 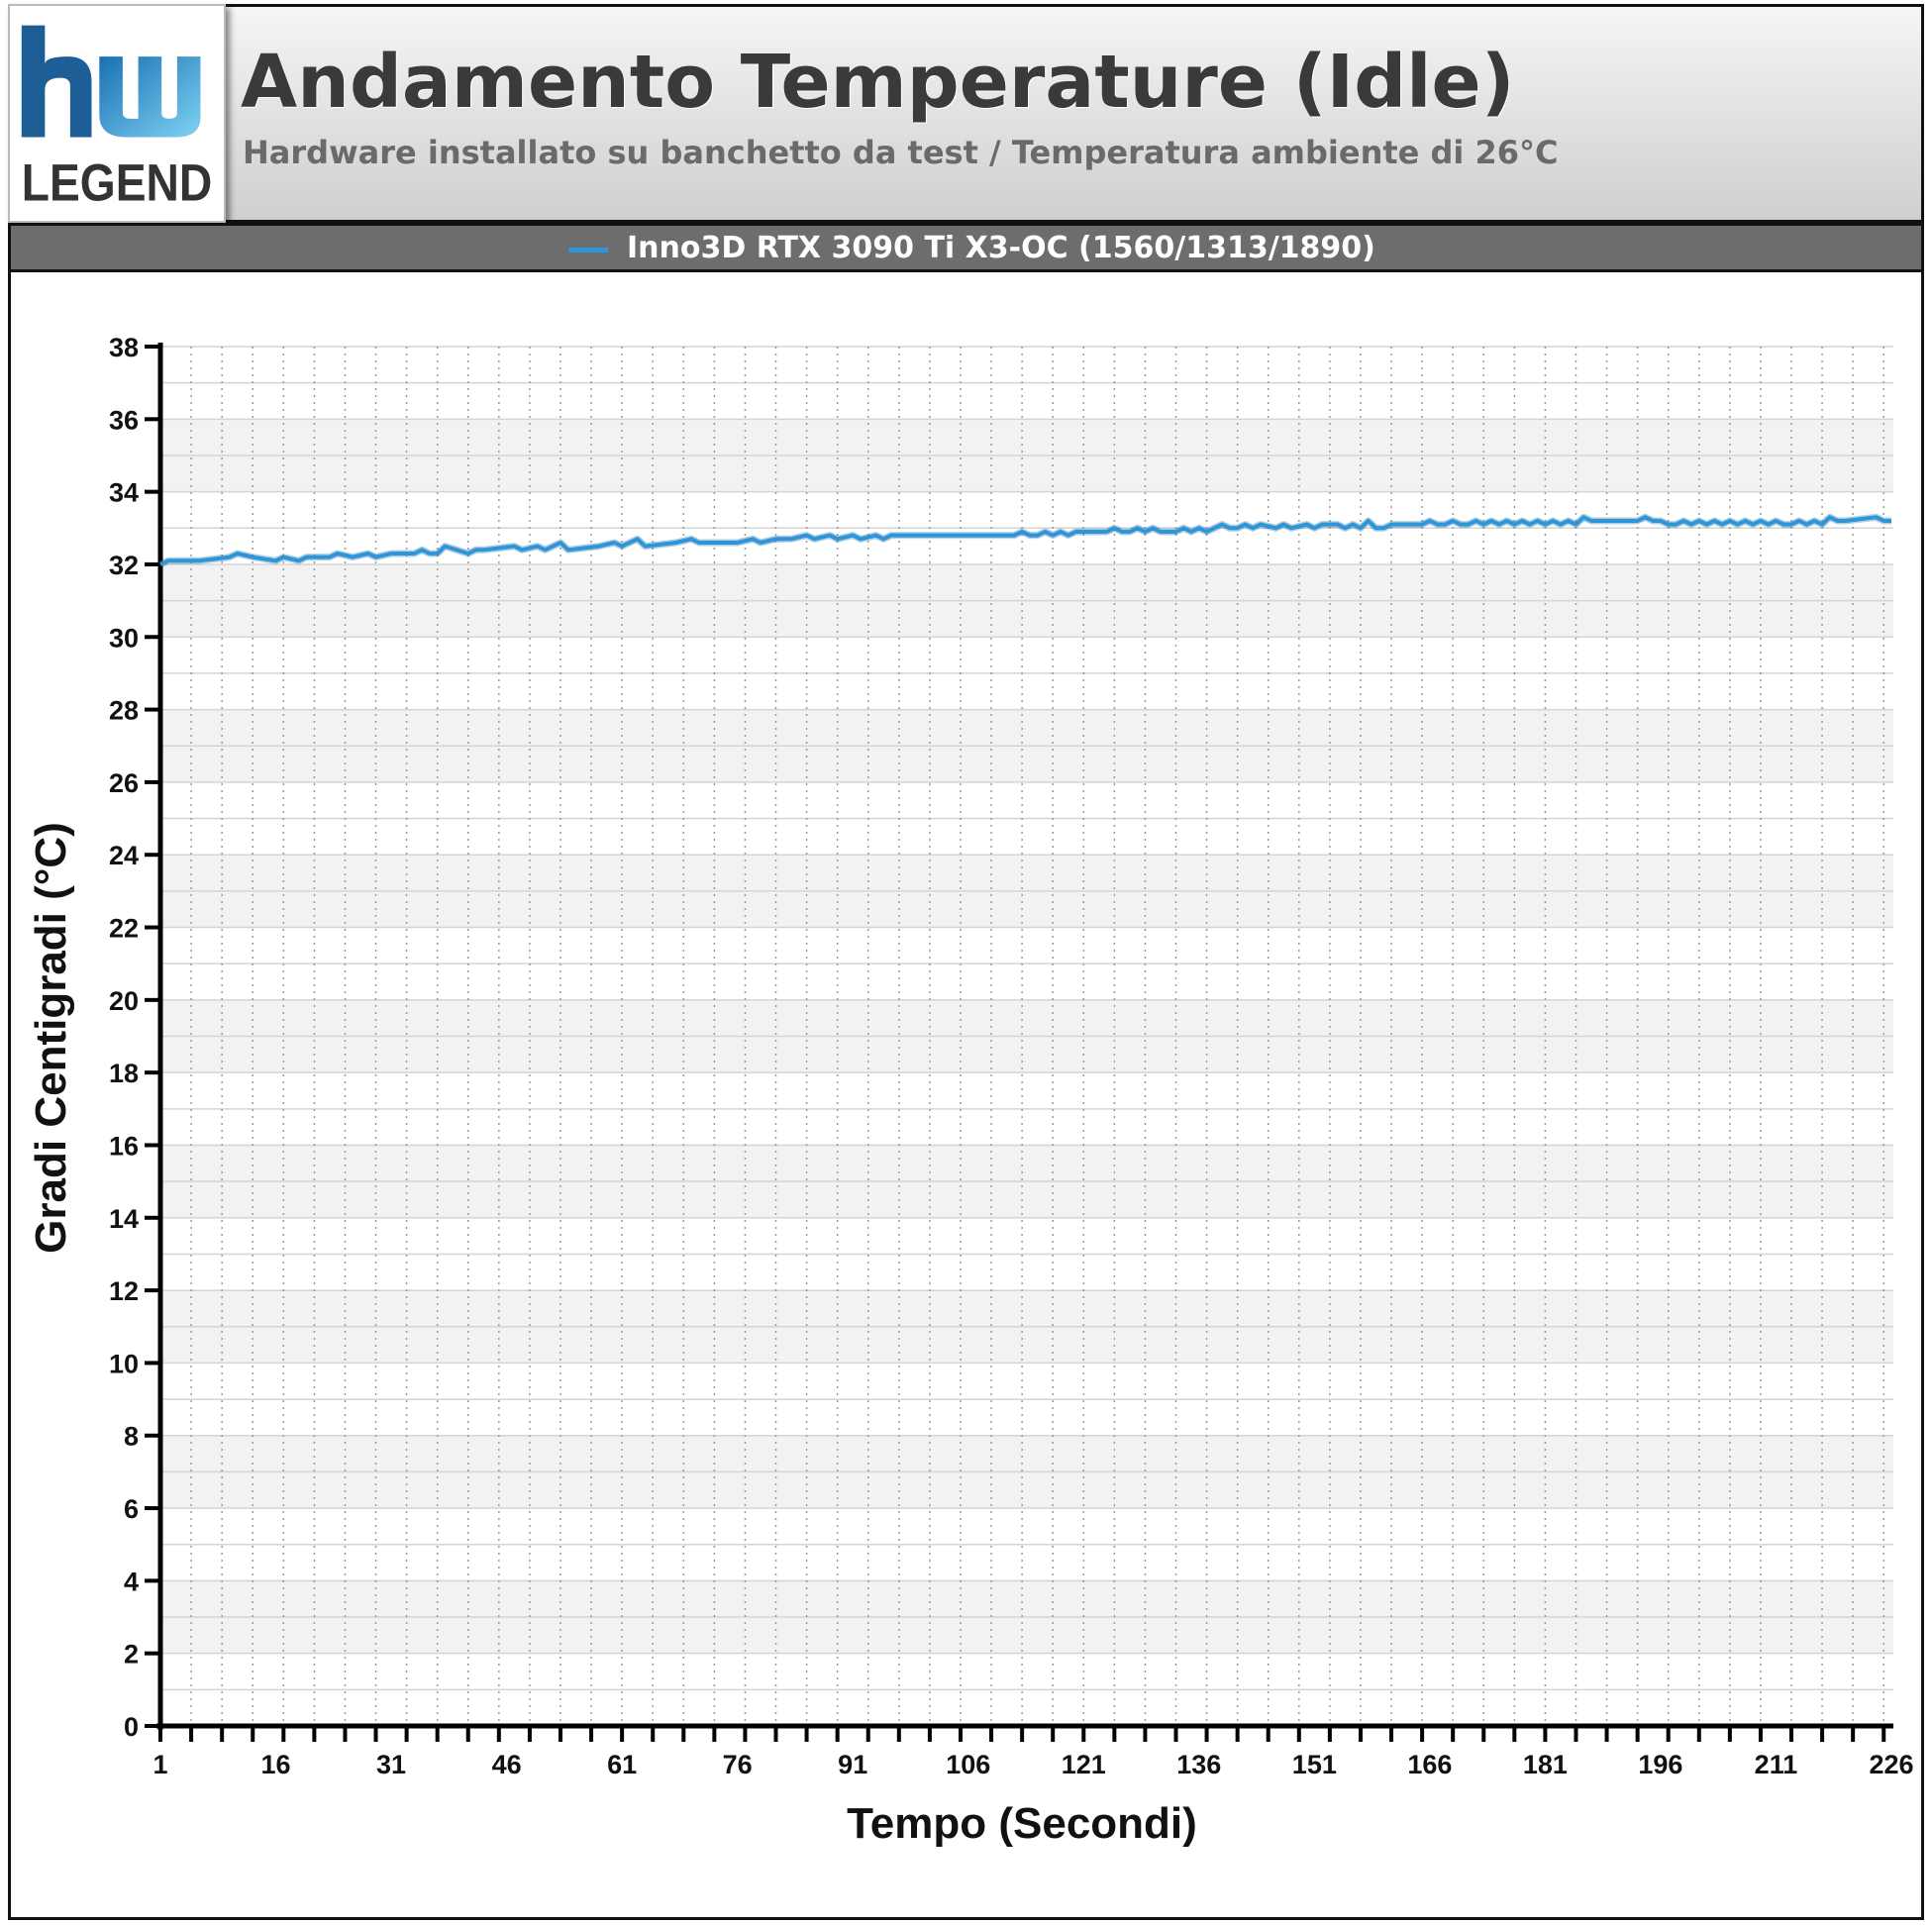 What do you see at coordinates (124, 493) in the screenshot?
I see `y-tick-label: 34` at bounding box center [124, 493].